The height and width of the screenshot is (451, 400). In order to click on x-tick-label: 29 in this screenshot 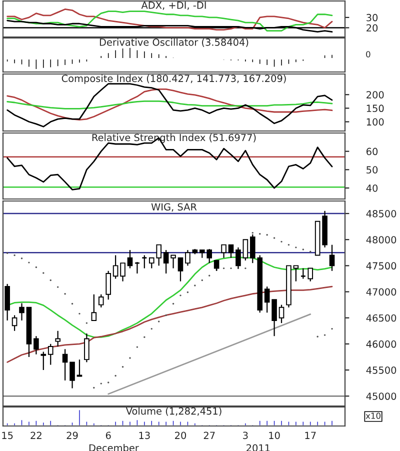, I will do `click(72, 436)`.